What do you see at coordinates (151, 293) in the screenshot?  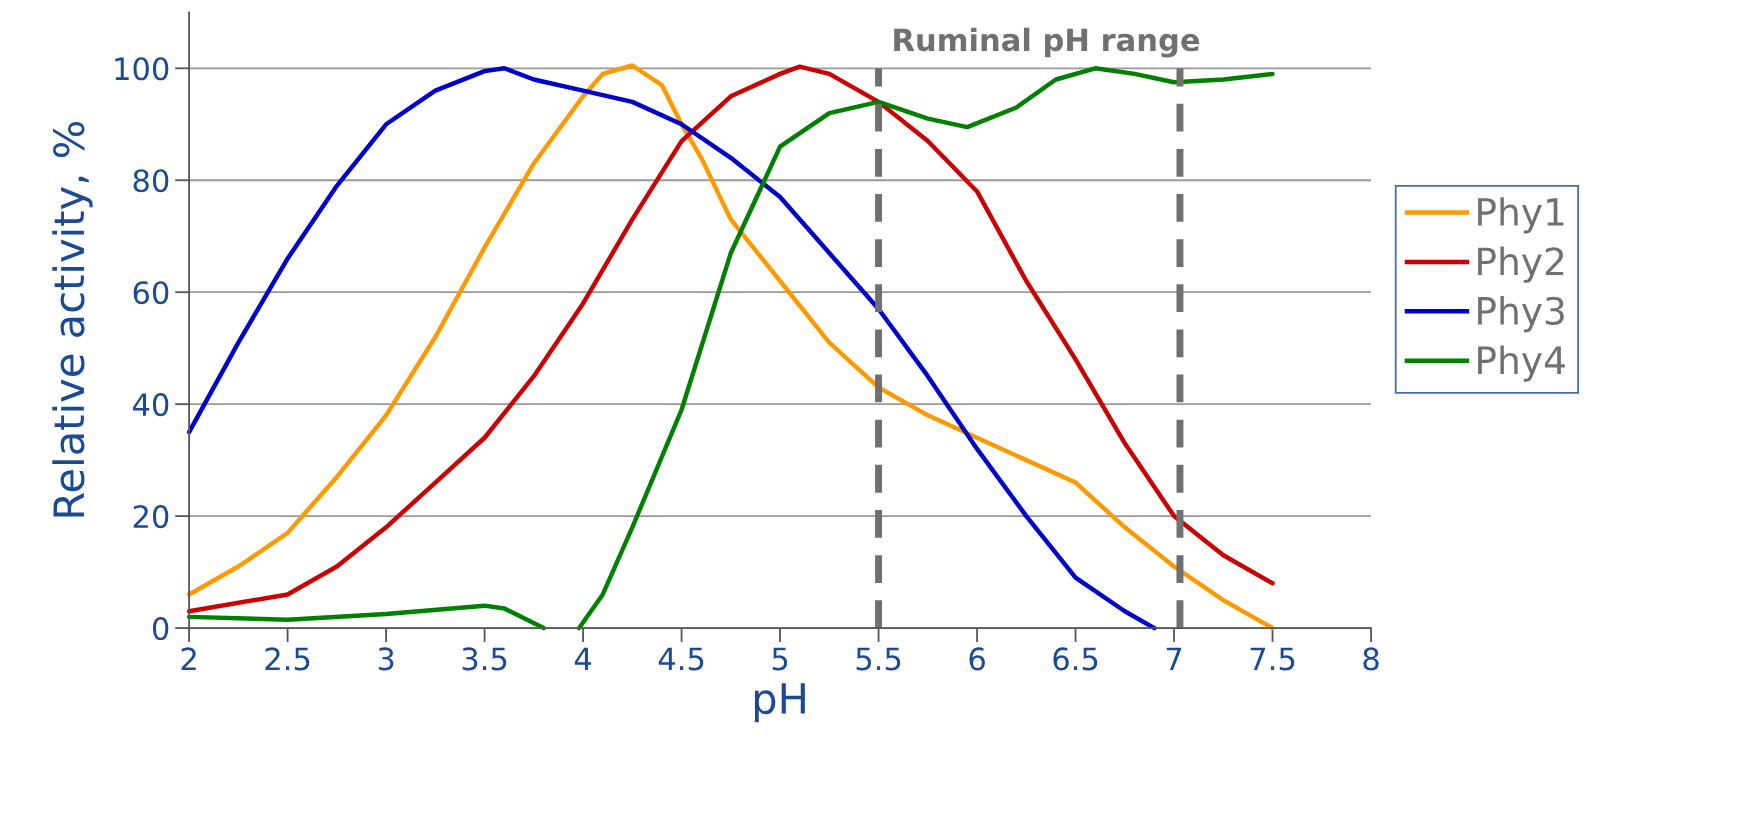 I see `y-tick-label: 60` at bounding box center [151, 293].